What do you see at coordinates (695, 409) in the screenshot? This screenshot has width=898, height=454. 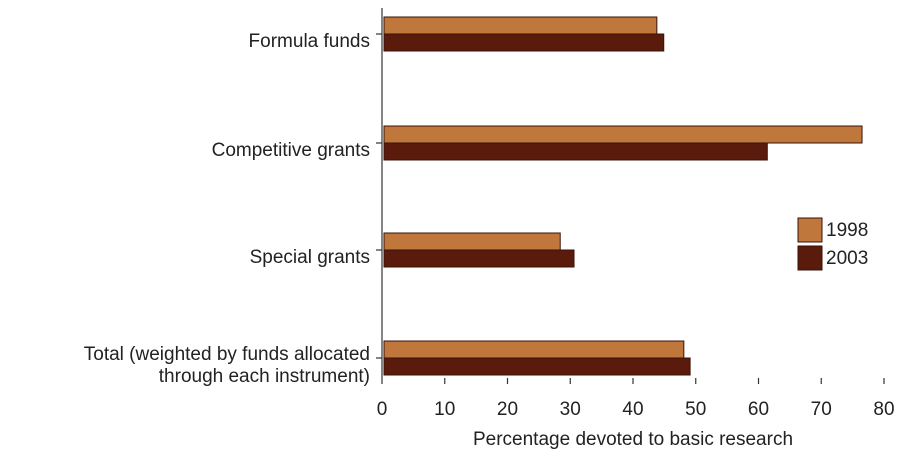 I see `x-tick-label: 50` at bounding box center [695, 409].